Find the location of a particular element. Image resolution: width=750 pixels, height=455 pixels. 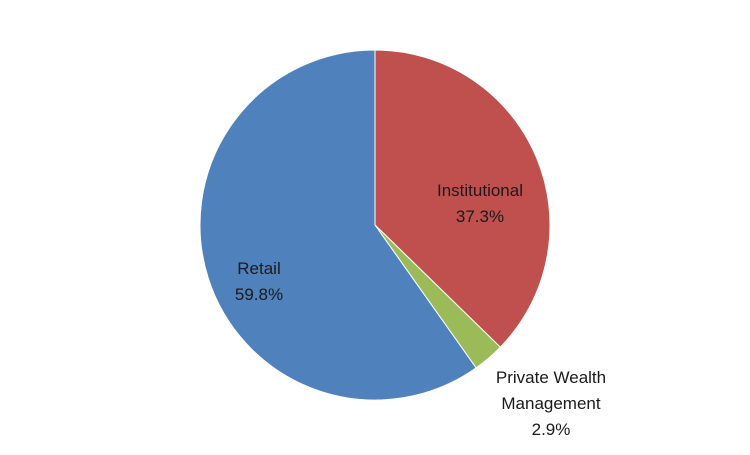

slice-category-label: Institutional is located at coordinates (480, 190).